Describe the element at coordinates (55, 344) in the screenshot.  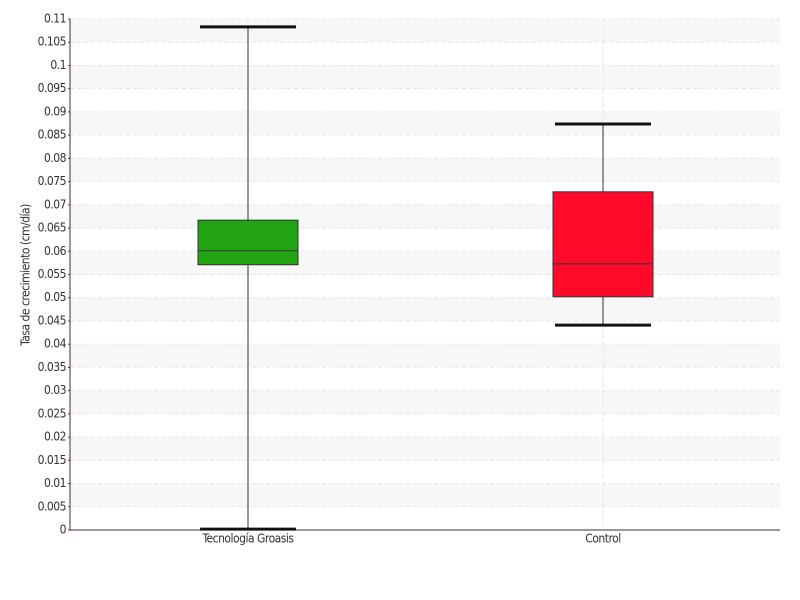
I see `y-tick-label: 0.04` at that location.